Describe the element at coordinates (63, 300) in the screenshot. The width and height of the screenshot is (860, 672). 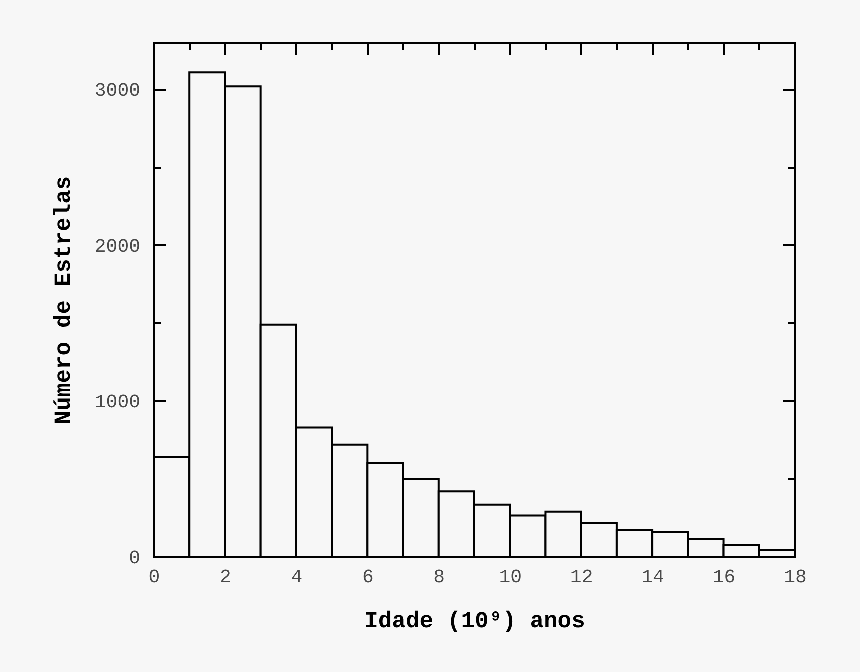
I see `y-axis-title: Número de Estrelas` at that location.